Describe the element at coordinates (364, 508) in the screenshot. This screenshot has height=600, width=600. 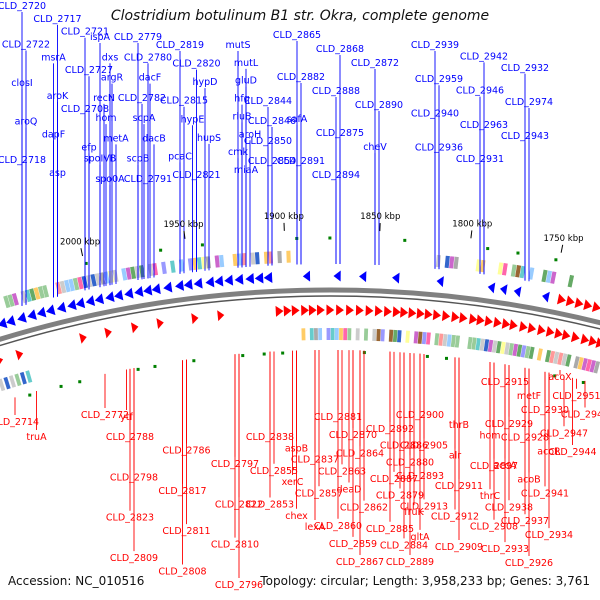
I see `bottom-gene-label: CLD_2862` at that location.